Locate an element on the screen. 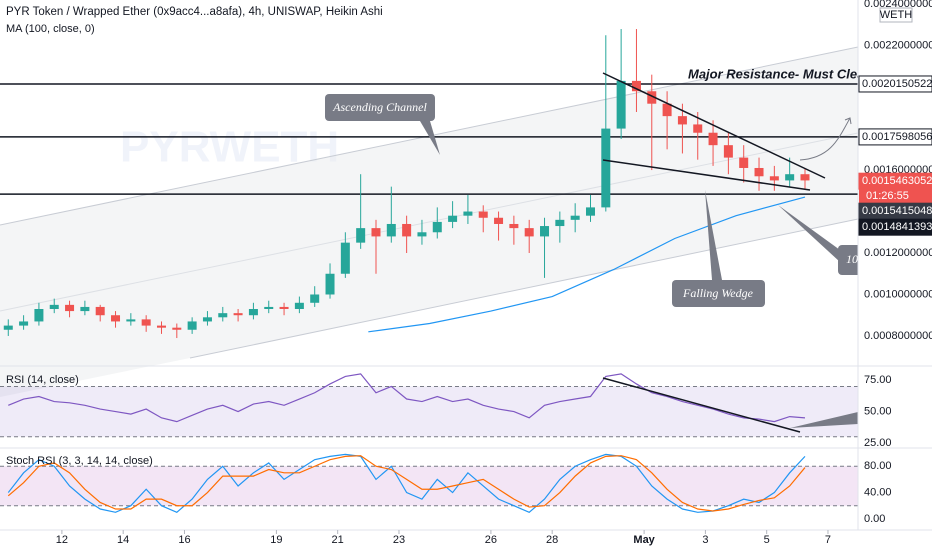 This screenshot has height=550, width=932. y-tick-label: 50.00 is located at coordinates (878, 411).